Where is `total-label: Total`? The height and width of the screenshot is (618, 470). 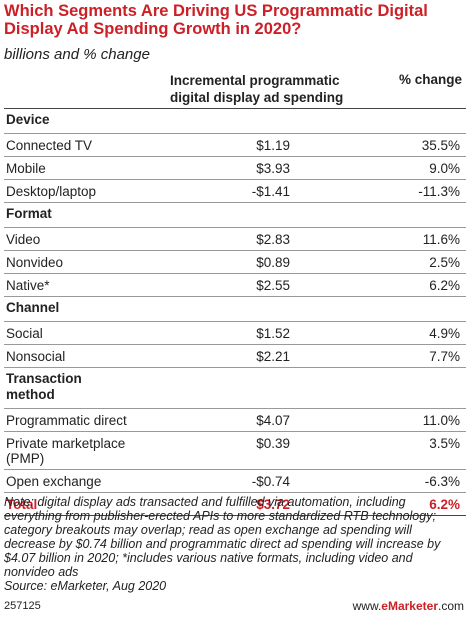
total-label: Total is located at coordinates (22, 504).